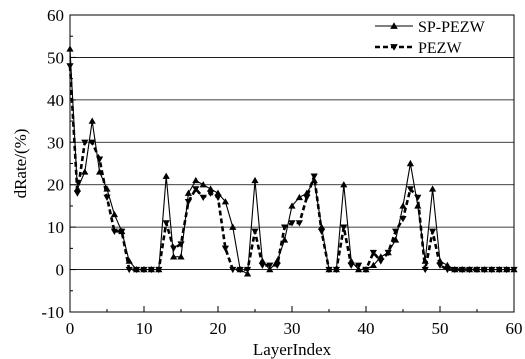 The height and width of the screenshot is (359, 525). I want to click on legend-label: SP-PEZW, so click(452, 27).